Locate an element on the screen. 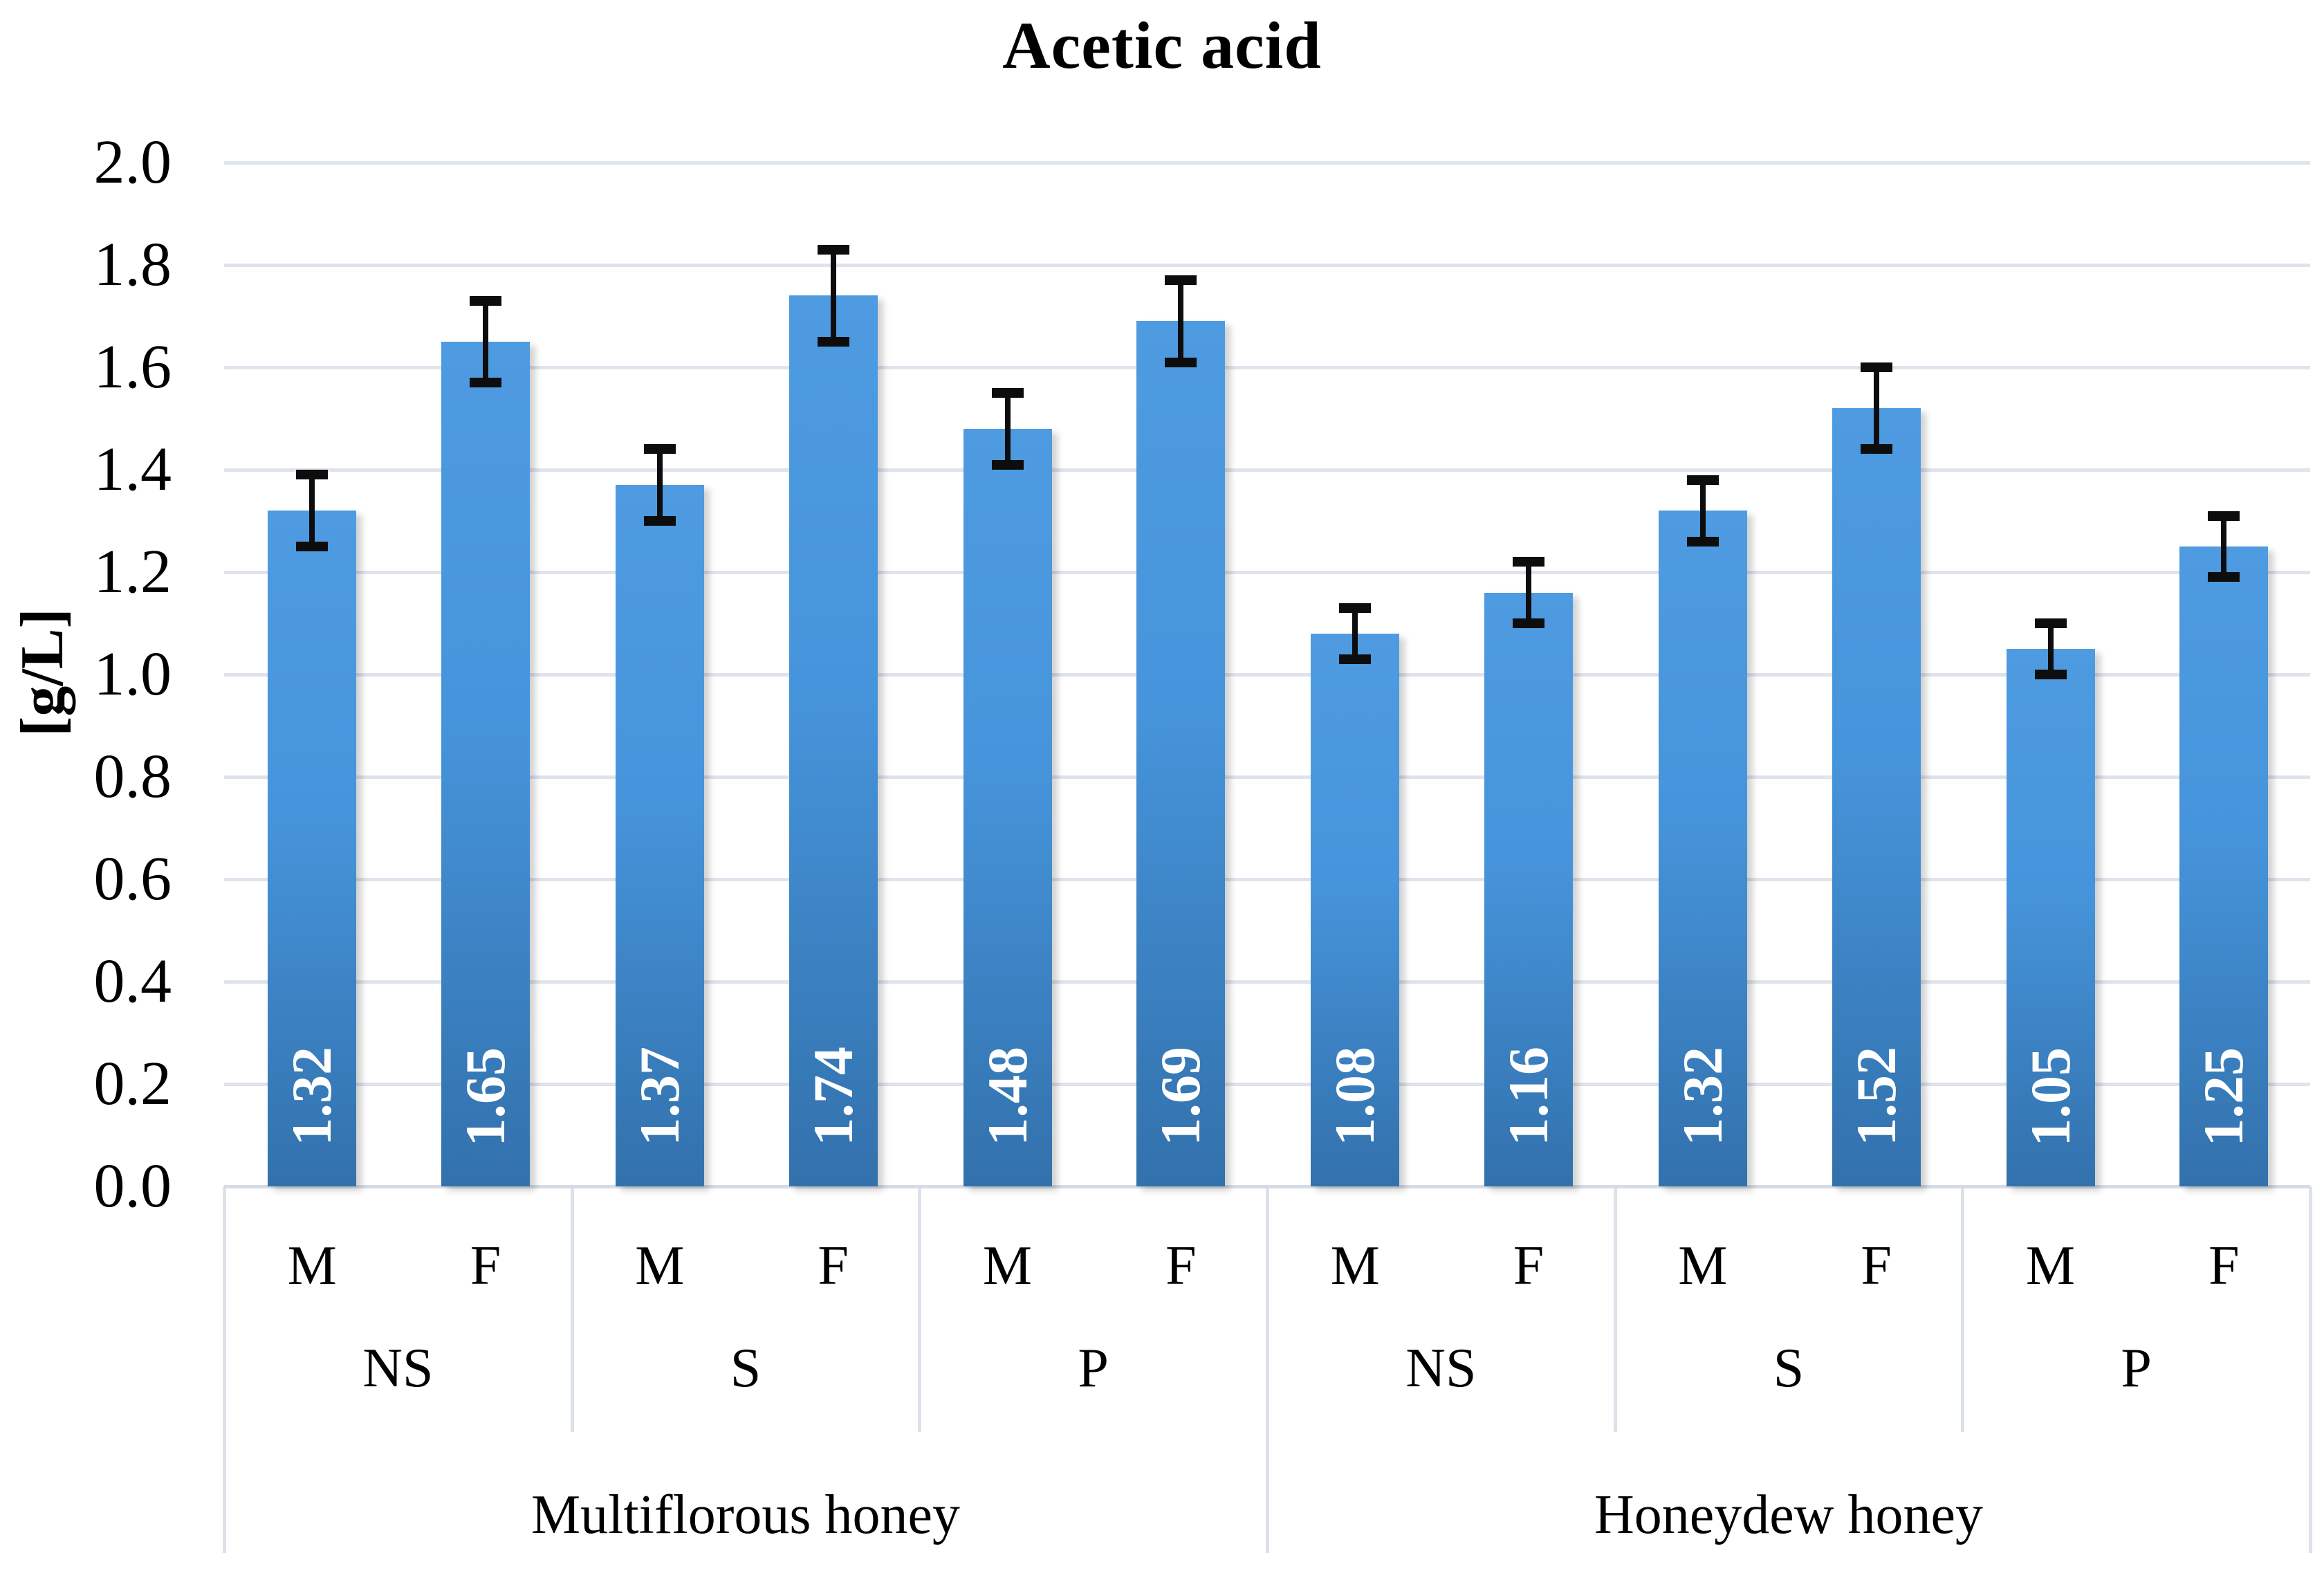 The height and width of the screenshot is (1580, 2324). bar-value-label-wrap: 1.25 is located at coordinates (2223, 1097).